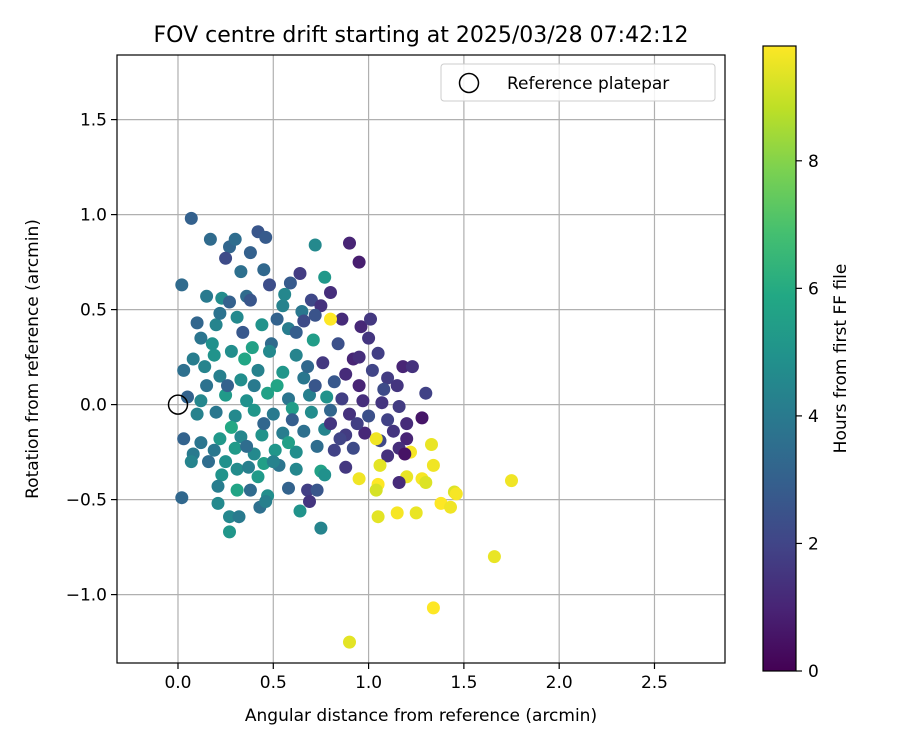  I want to click on reference-platepar-marker, so click(178, 404).